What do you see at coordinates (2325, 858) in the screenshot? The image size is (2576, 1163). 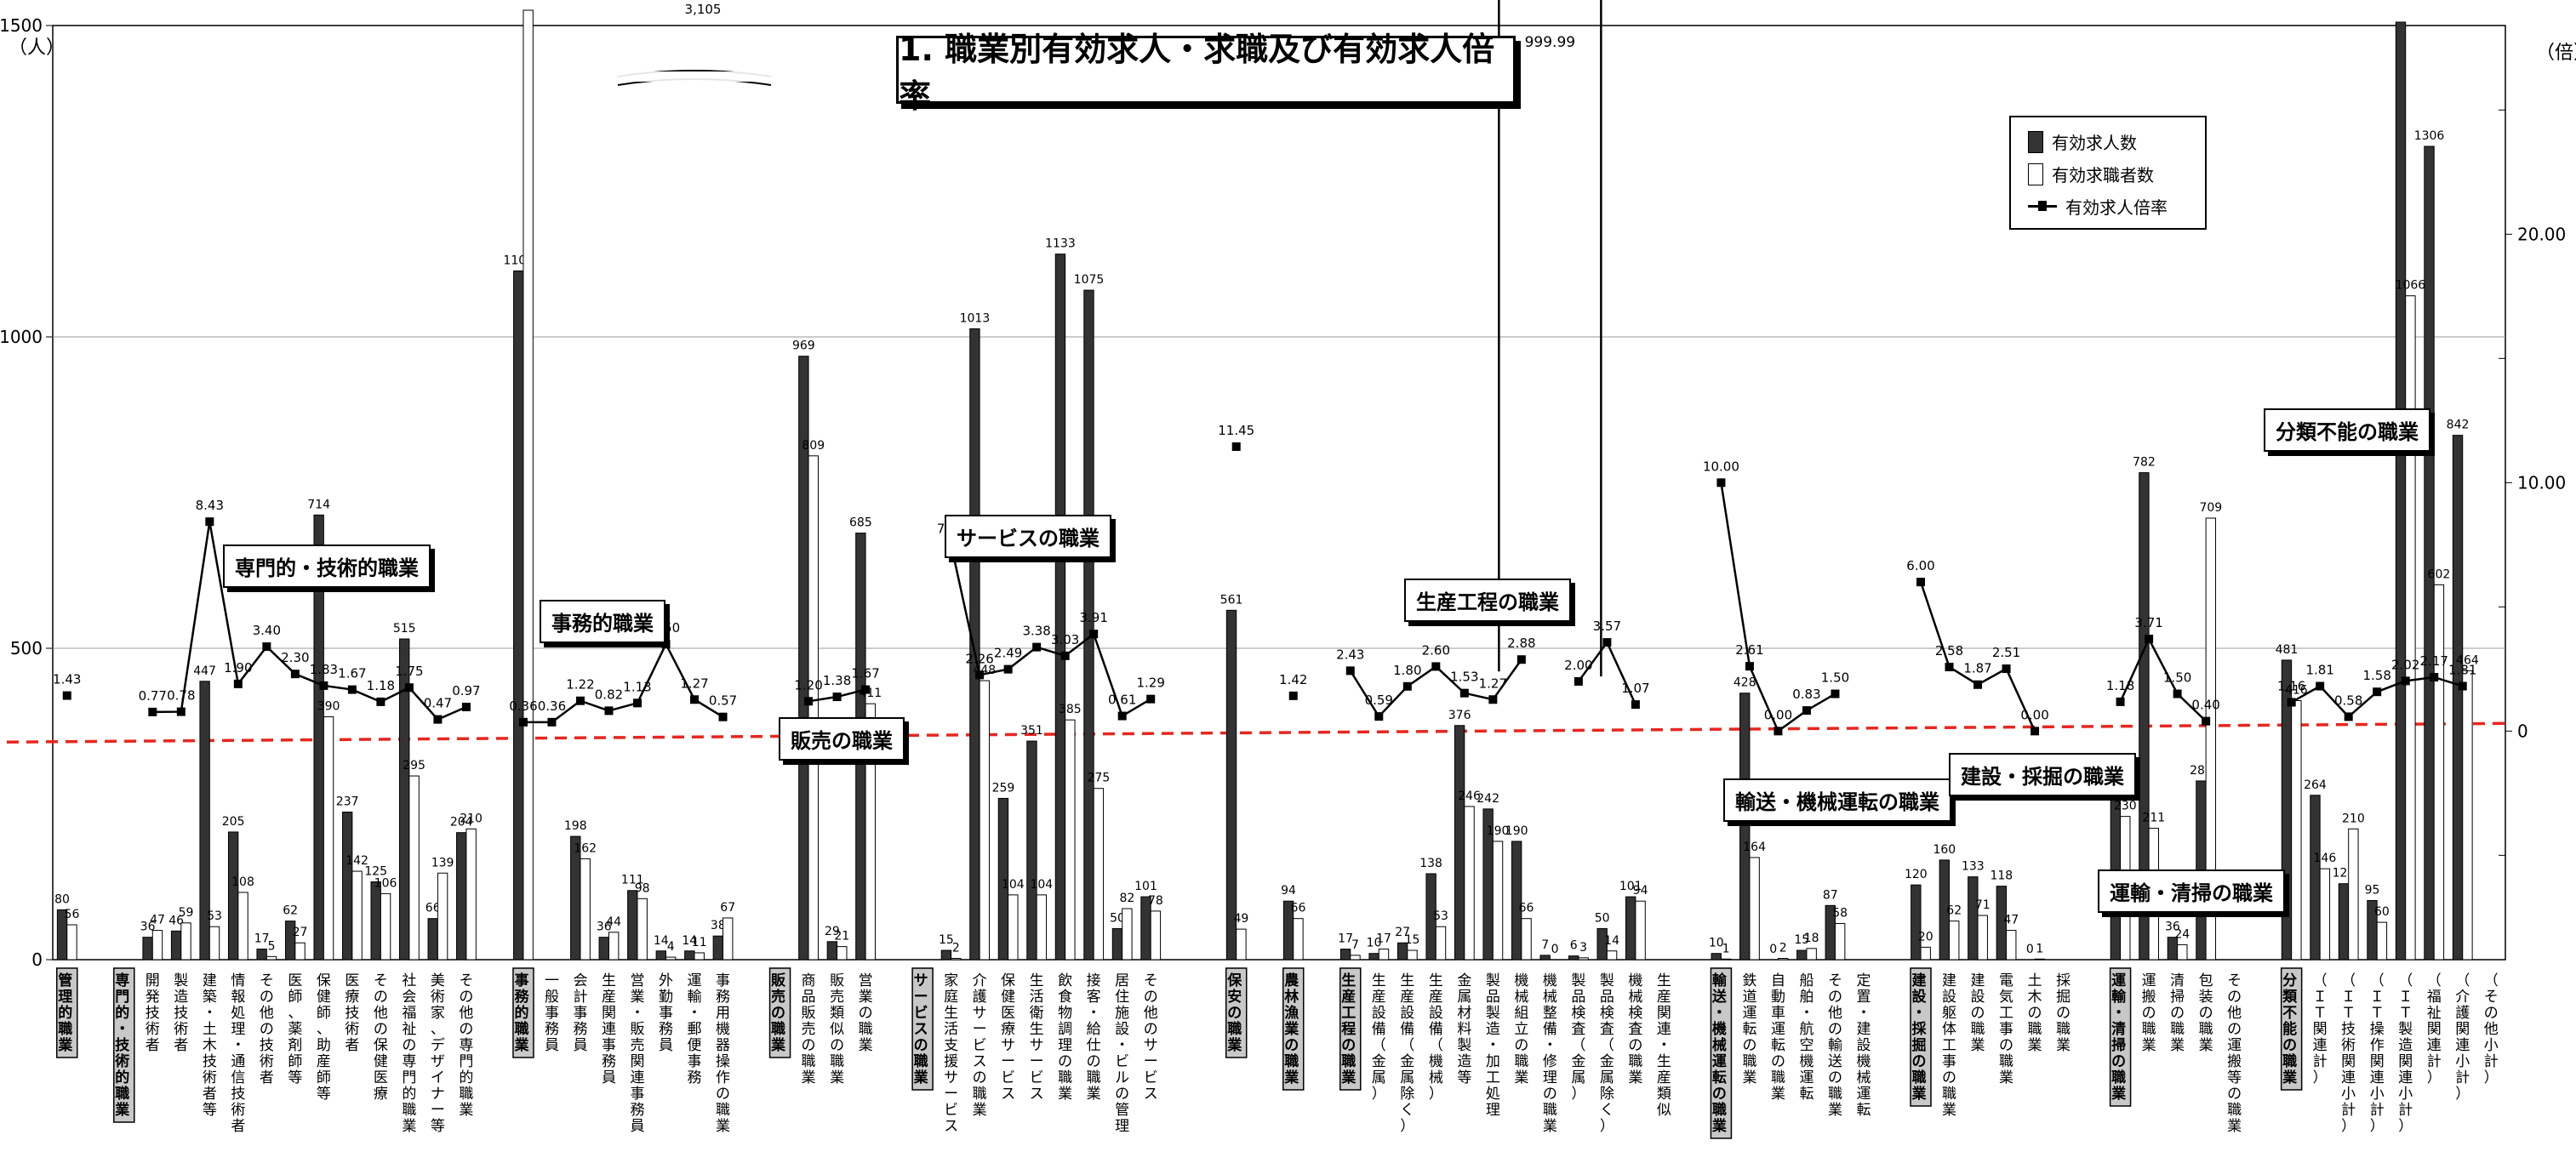 I see `bar-seekers-label: 146` at bounding box center [2325, 858].